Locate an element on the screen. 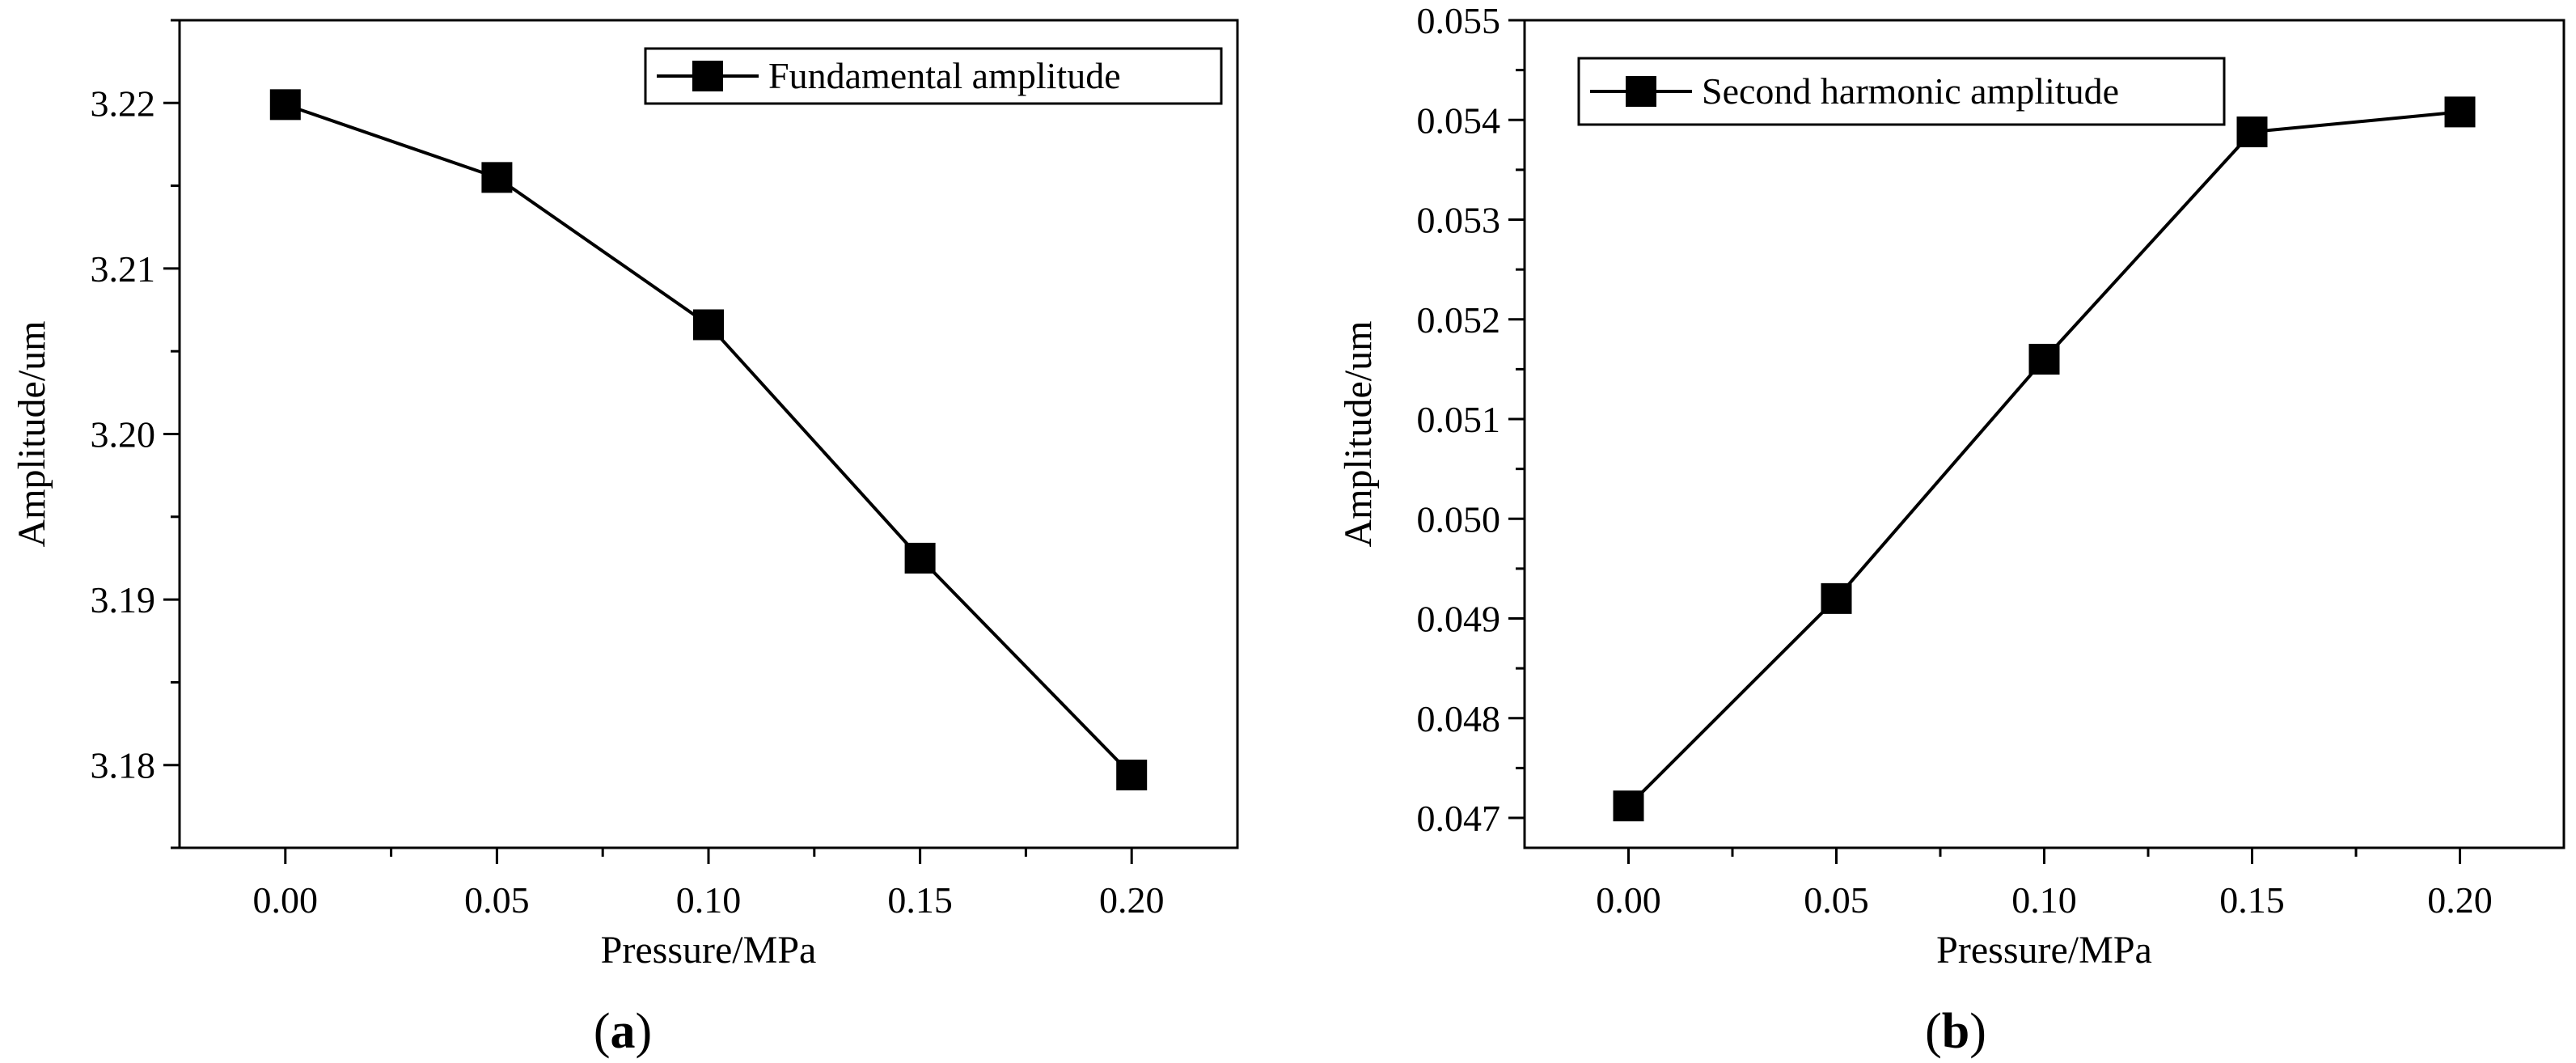 The width and height of the screenshot is (2576, 1063). y-tick-label: 3.22 is located at coordinates (123, 103).